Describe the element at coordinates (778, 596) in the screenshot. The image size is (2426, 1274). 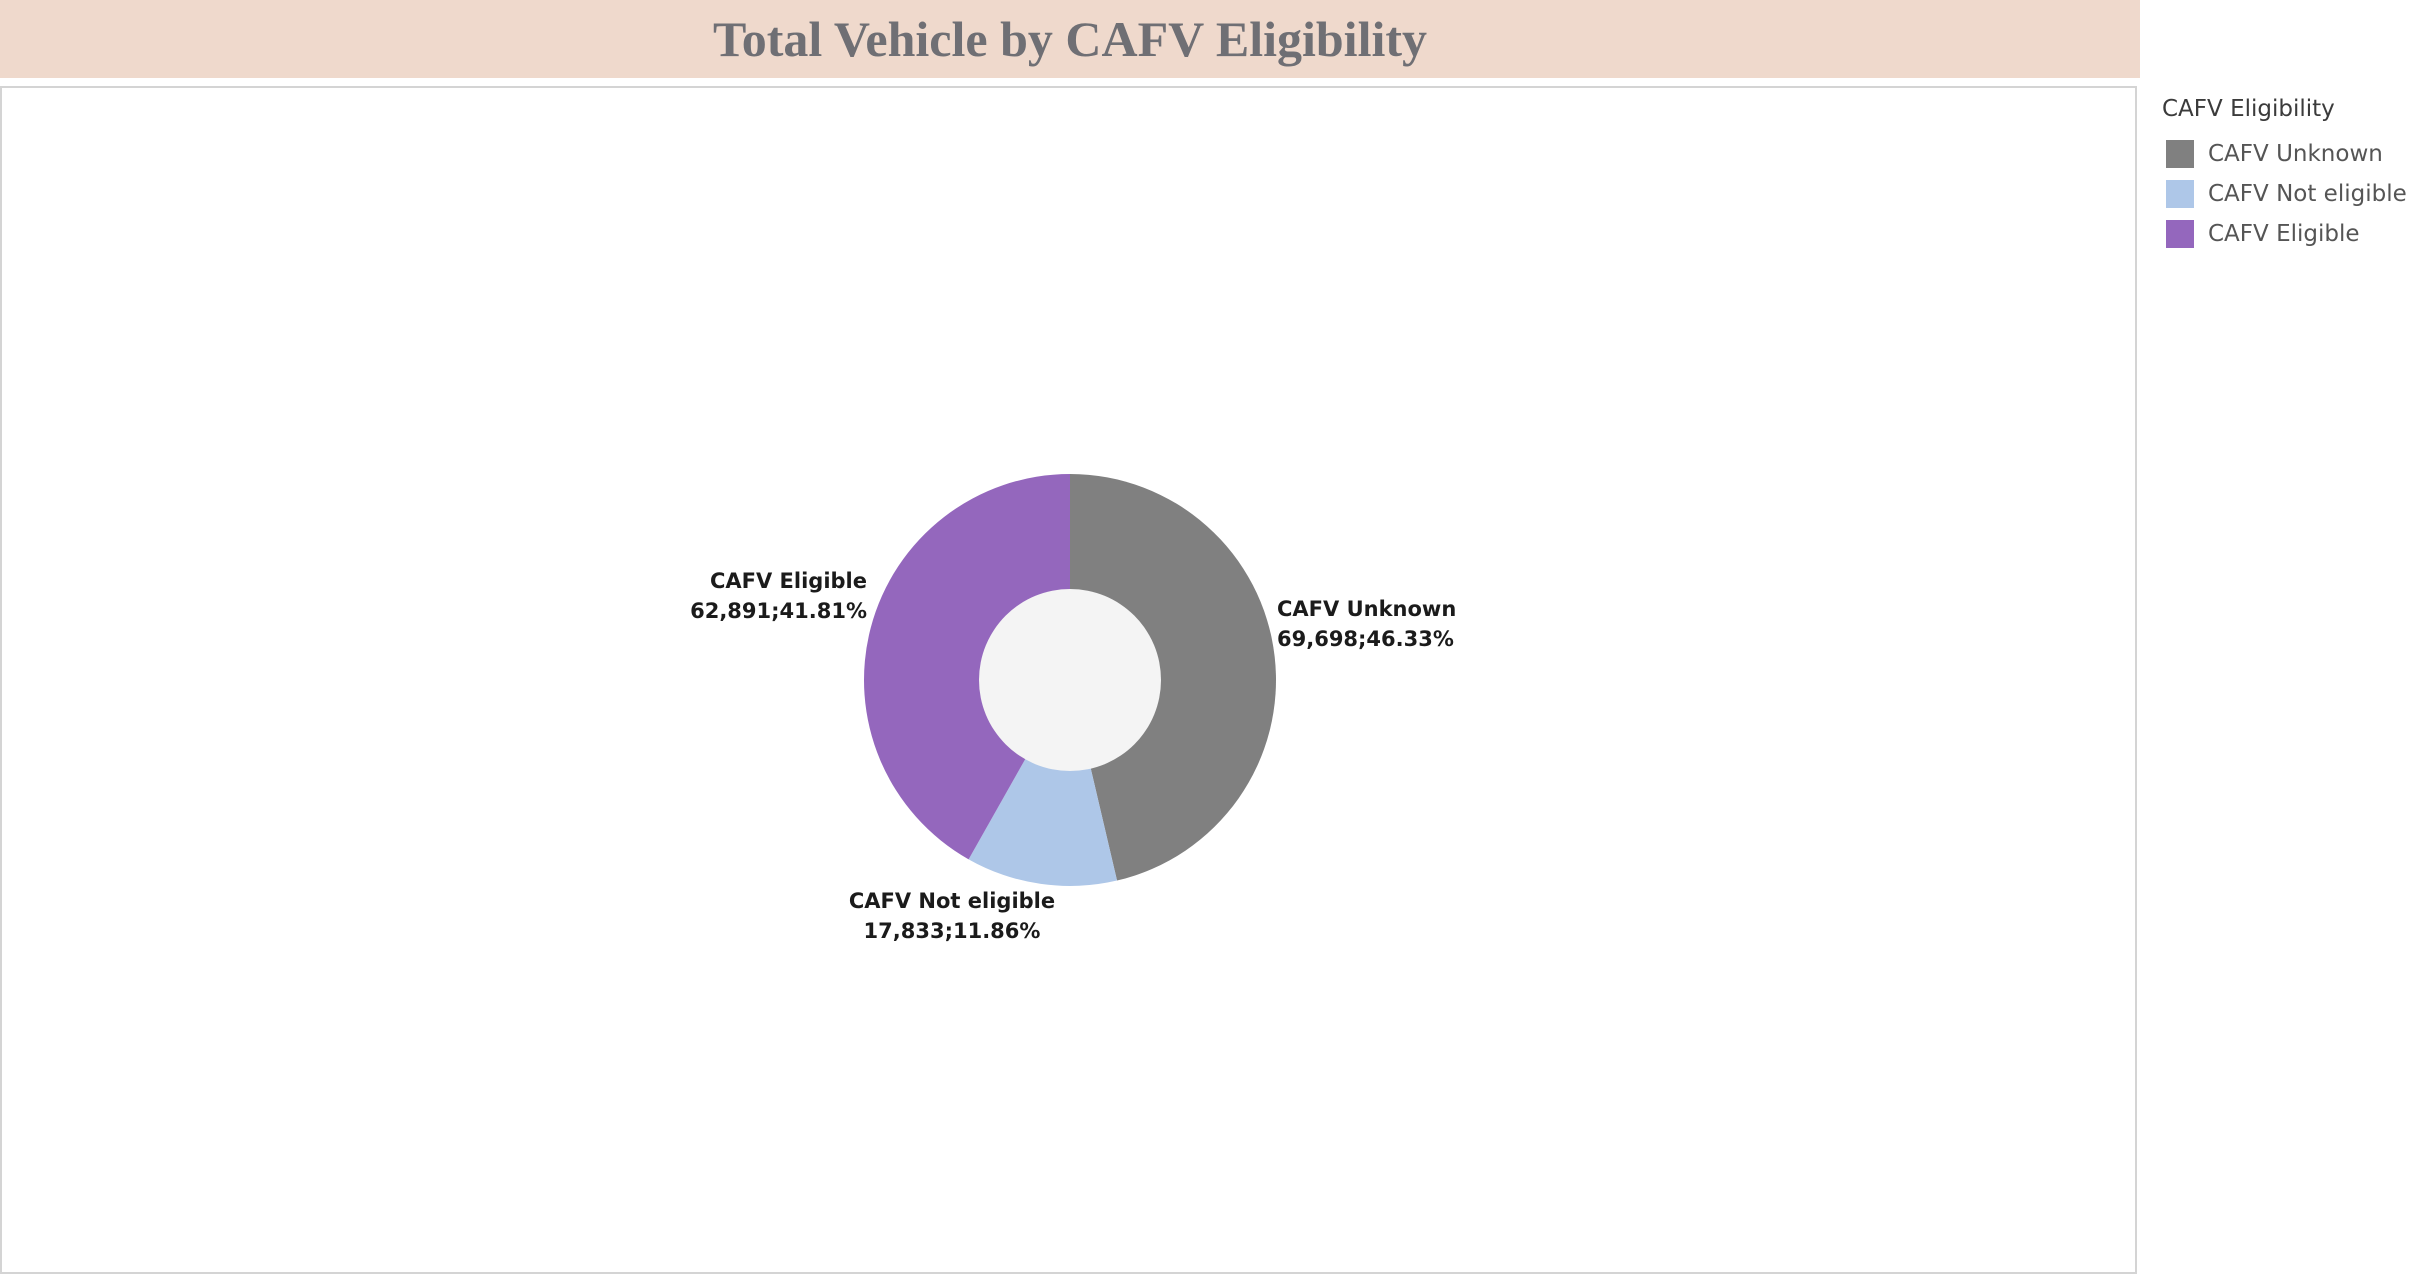
I see `data-label-cafv-eligible: CAFV Eligible 62,891;41.81%` at that location.